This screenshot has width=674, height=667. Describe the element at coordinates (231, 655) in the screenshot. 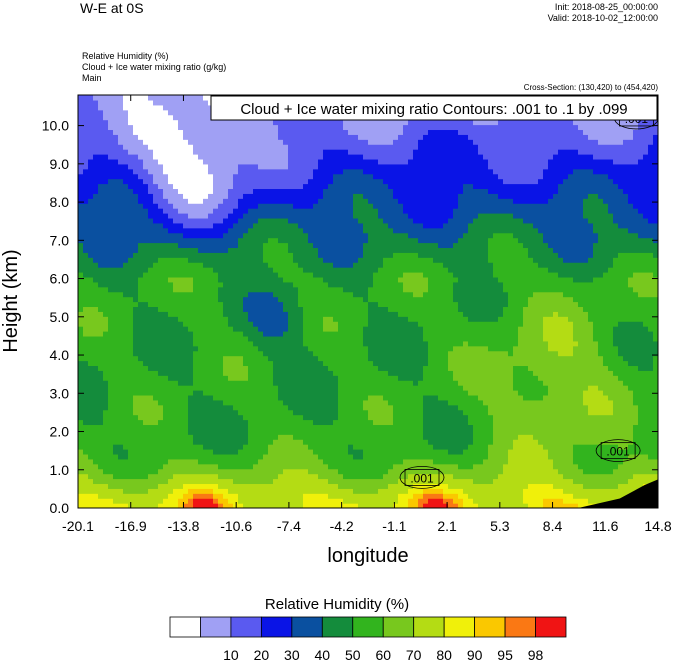

I see `colorbar-label: 10` at that location.